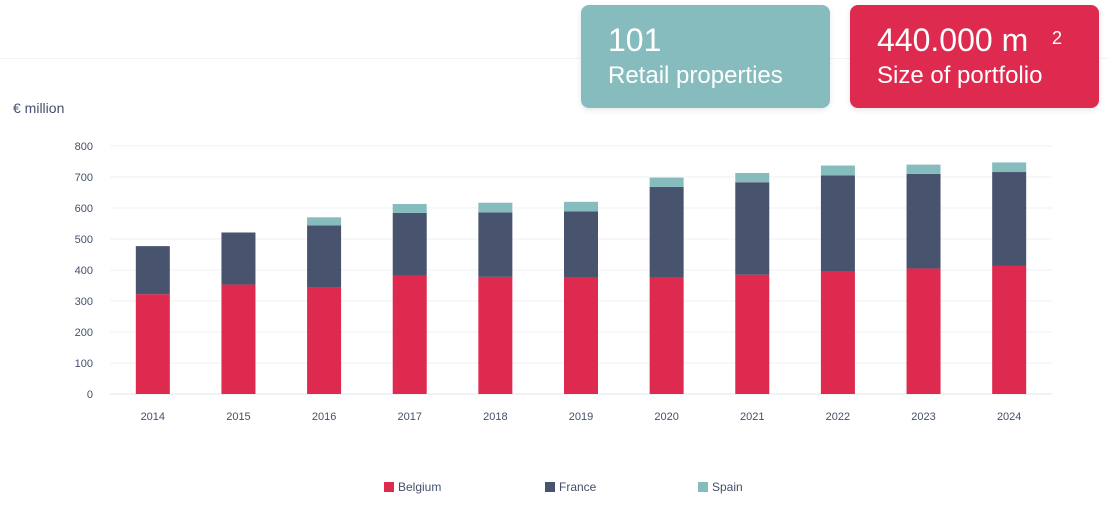  I want to click on y-tick-label: 600, so click(84, 209).